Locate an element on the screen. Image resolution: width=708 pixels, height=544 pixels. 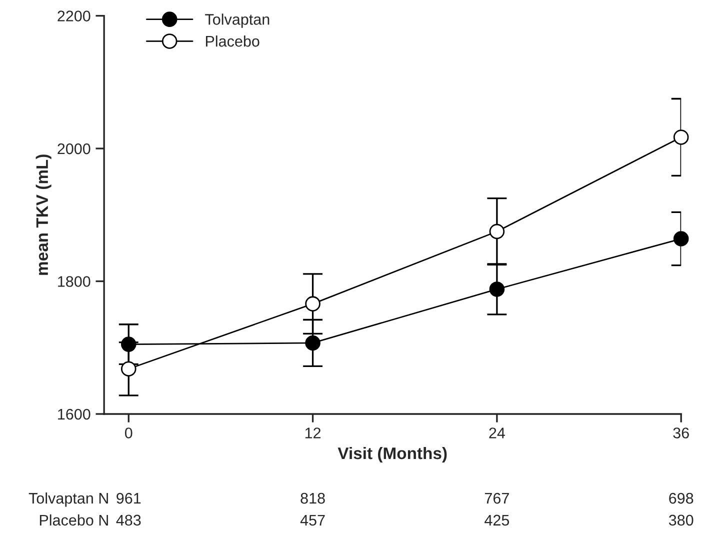
y-tick-label: 1800 is located at coordinates (74, 281).